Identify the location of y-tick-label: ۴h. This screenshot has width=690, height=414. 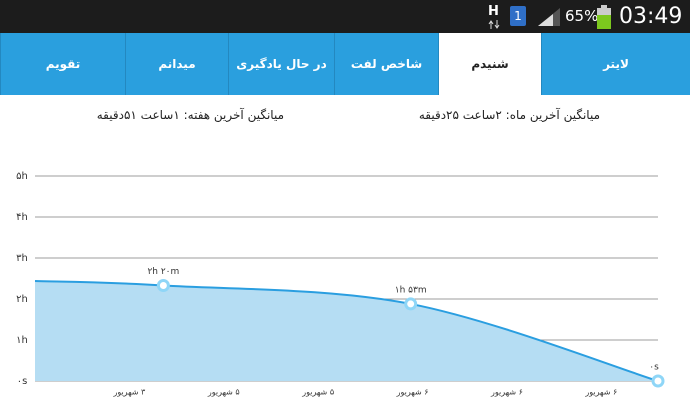
(22, 217).